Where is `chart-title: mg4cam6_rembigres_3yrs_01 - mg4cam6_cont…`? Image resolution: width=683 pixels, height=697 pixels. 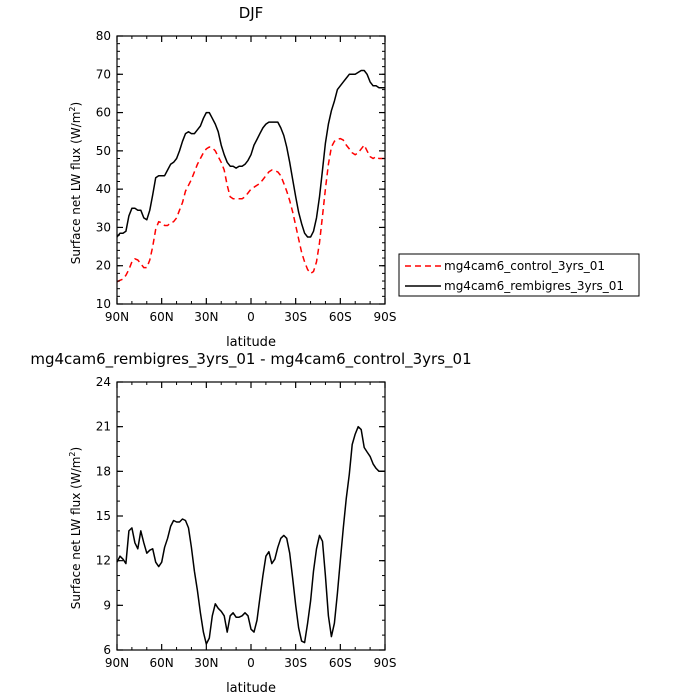
chart-title: mg4cam6_rembigres_3yrs_01 - mg4cam6_cont… is located at coordinates (250, 359).